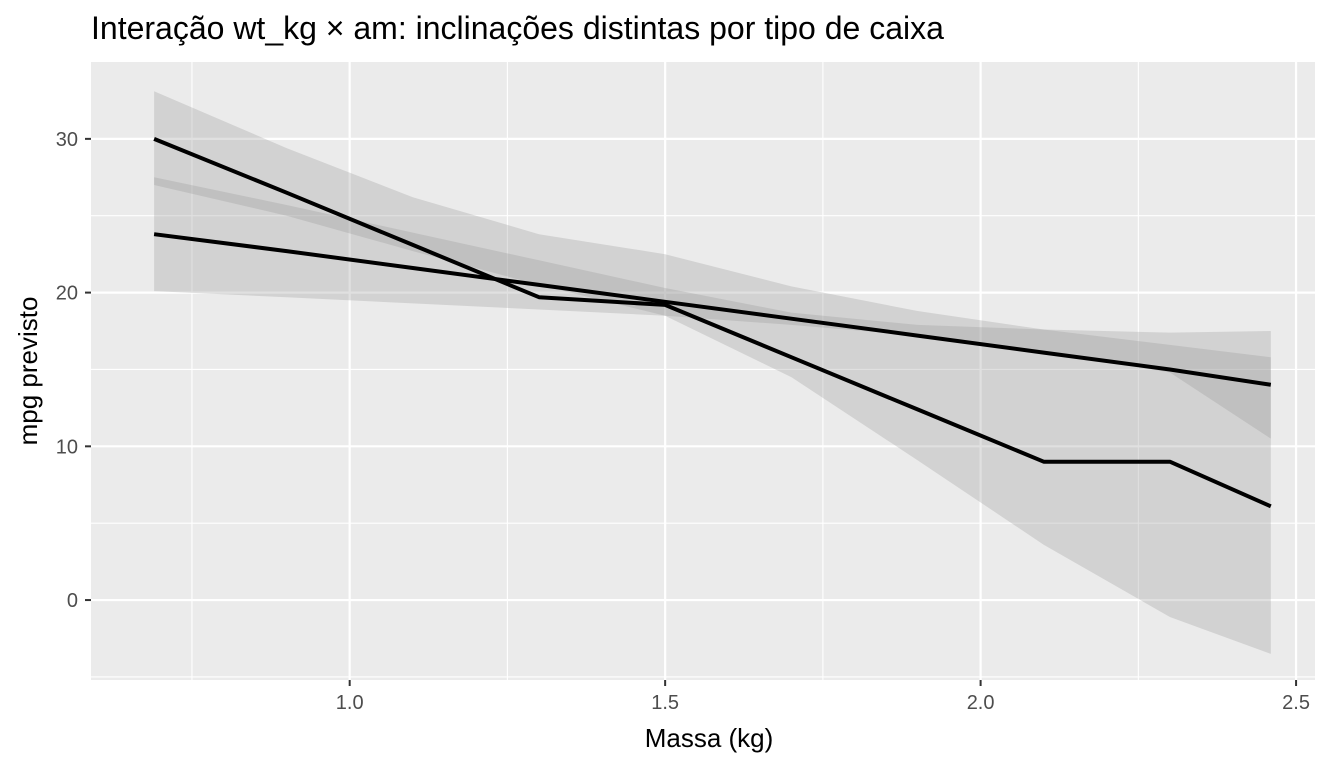 The width and height of the screenshot is (1344, 768). I want to click on y-axis-title: mpg previsto, so click(28, 371).